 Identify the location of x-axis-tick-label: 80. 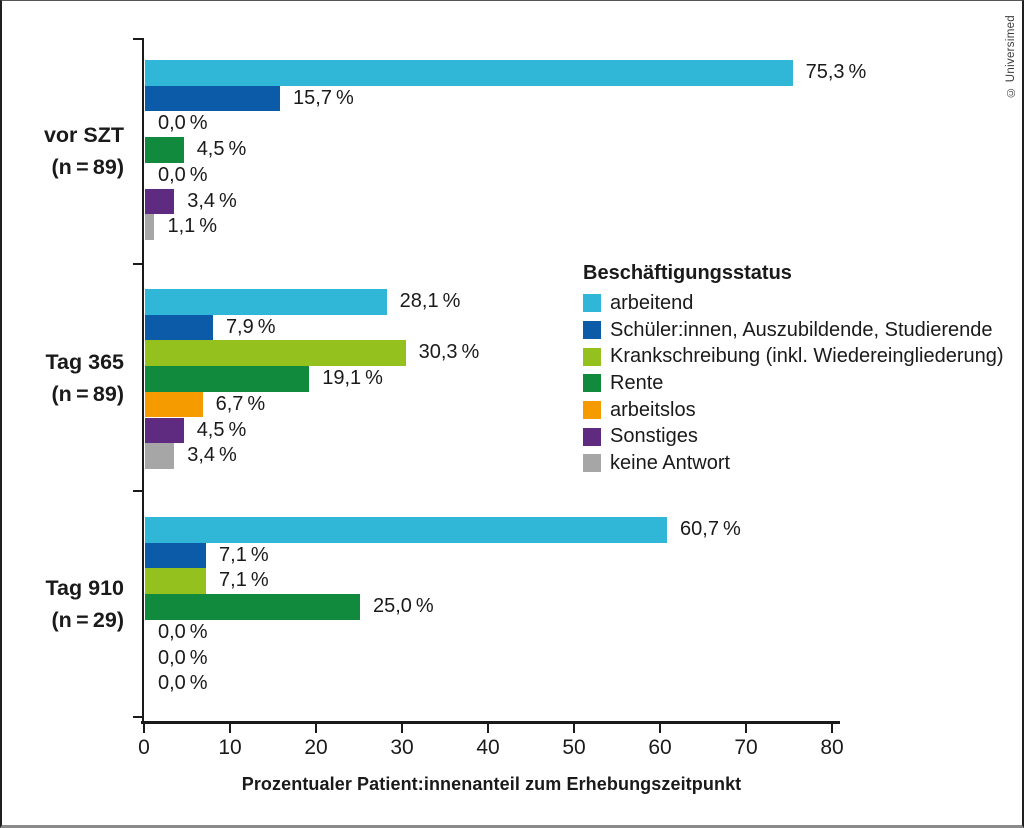
(832, 747).